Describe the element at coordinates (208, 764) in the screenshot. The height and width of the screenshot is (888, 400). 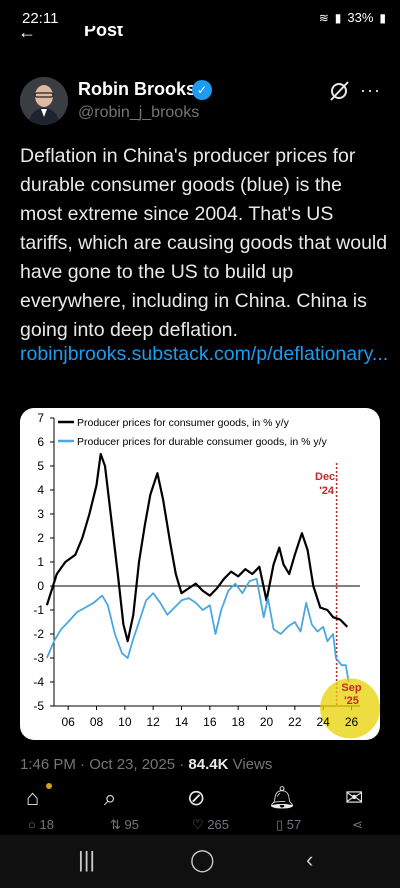
I see `view-count: 84.4K` at that location.